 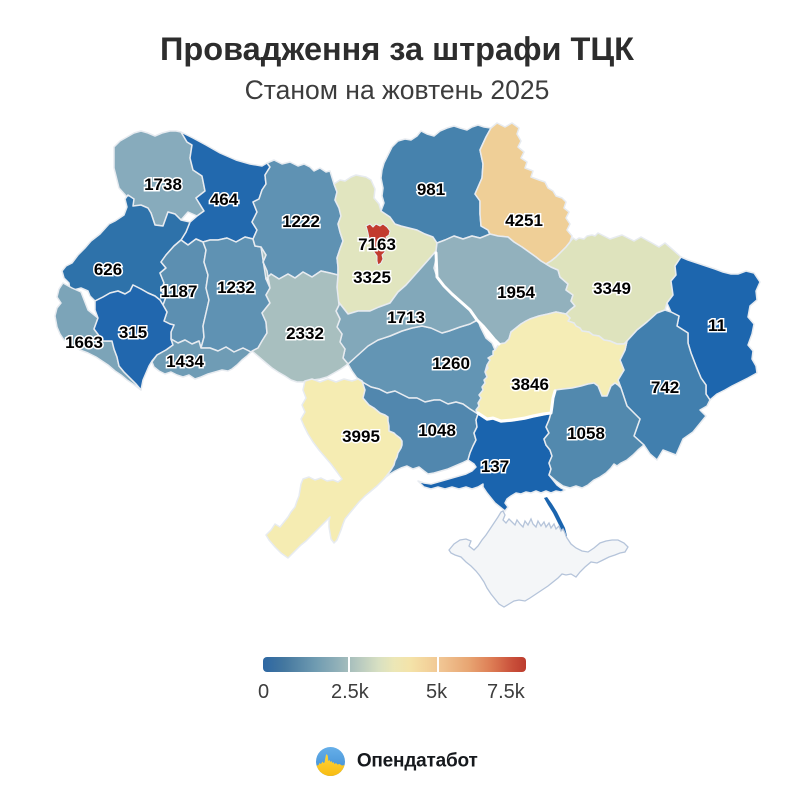 I want to click on svg-text: 1713, so click(x=406, y=317).